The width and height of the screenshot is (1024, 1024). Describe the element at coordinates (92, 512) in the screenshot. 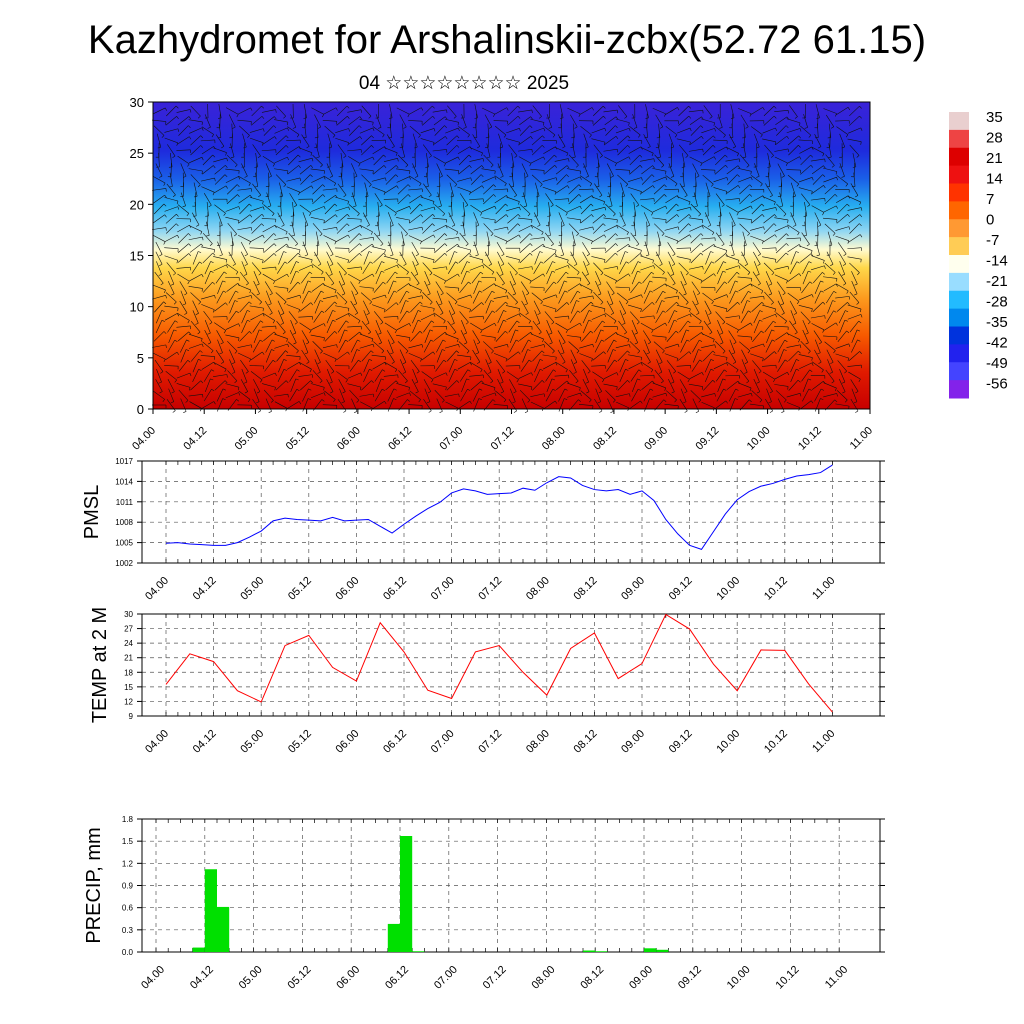

I see `pmsl-ylabel: PMSL` at that location.